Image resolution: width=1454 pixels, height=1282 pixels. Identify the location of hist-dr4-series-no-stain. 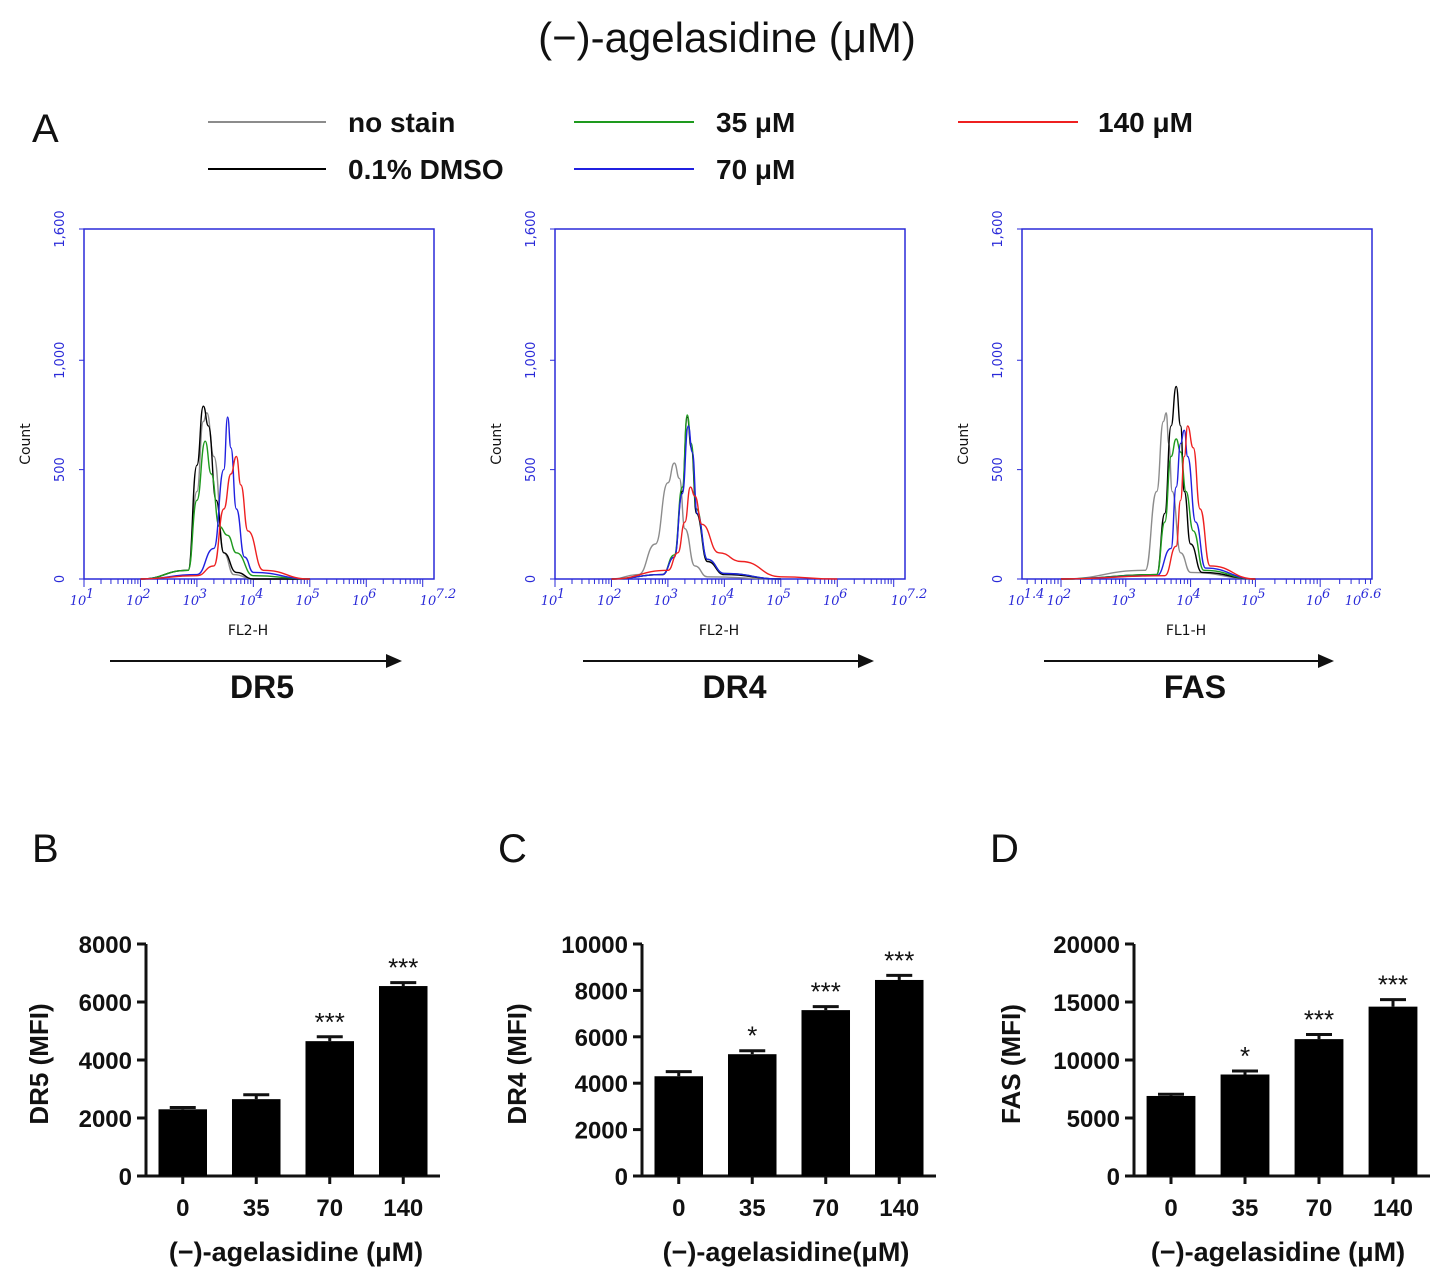
(696, 521).